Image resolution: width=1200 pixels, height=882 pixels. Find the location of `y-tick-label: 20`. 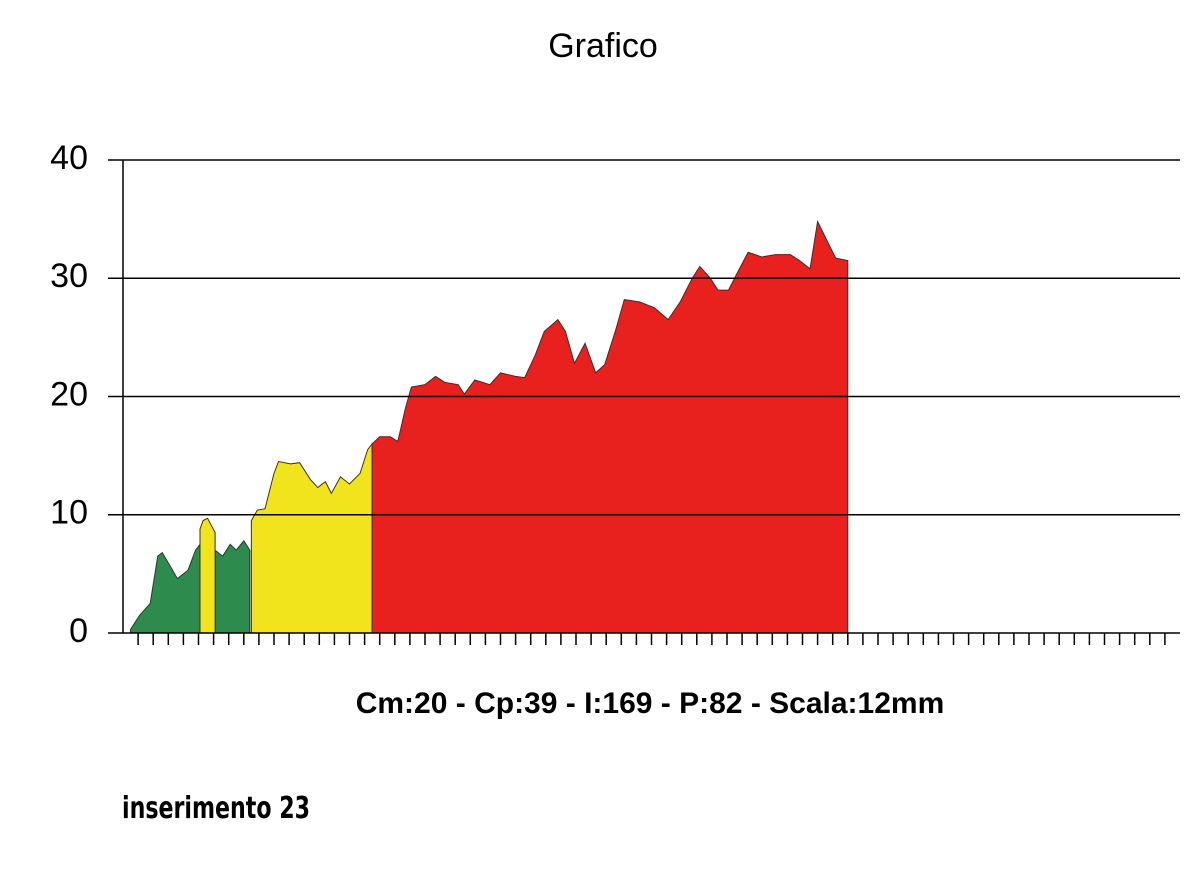

y-tick-label: 20 is located at coordinates (69, 394).